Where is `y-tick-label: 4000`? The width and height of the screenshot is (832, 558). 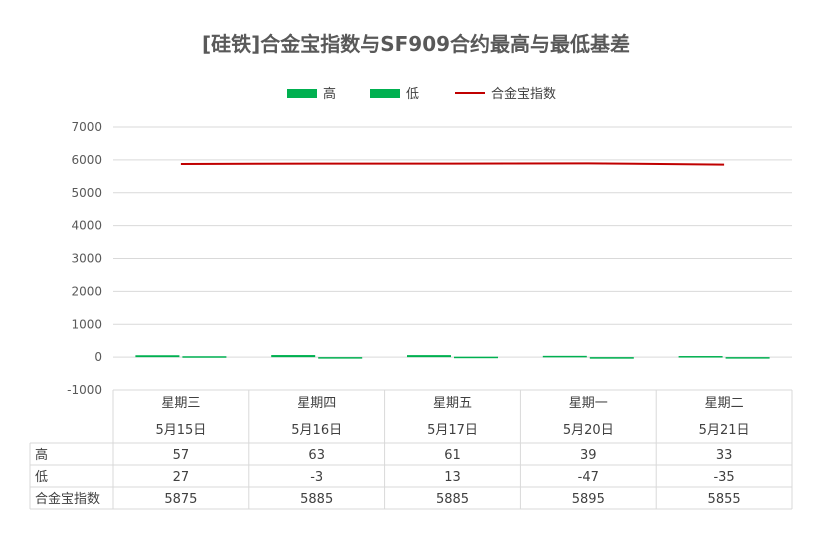 y-tick-label: 4000 is located at coordinates (86, 226).